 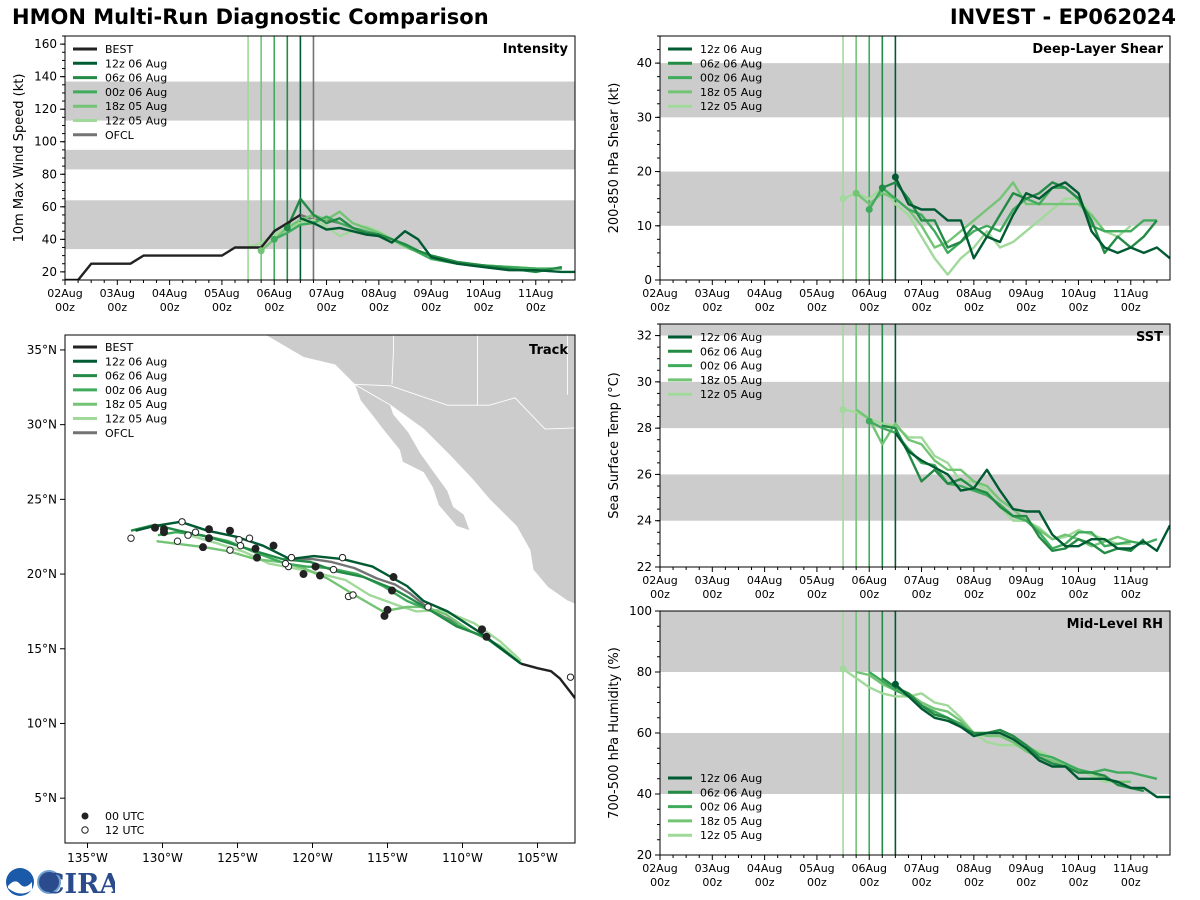 I want to click on x-tick-day-label: 05Aug, so click(x=221, y=293).